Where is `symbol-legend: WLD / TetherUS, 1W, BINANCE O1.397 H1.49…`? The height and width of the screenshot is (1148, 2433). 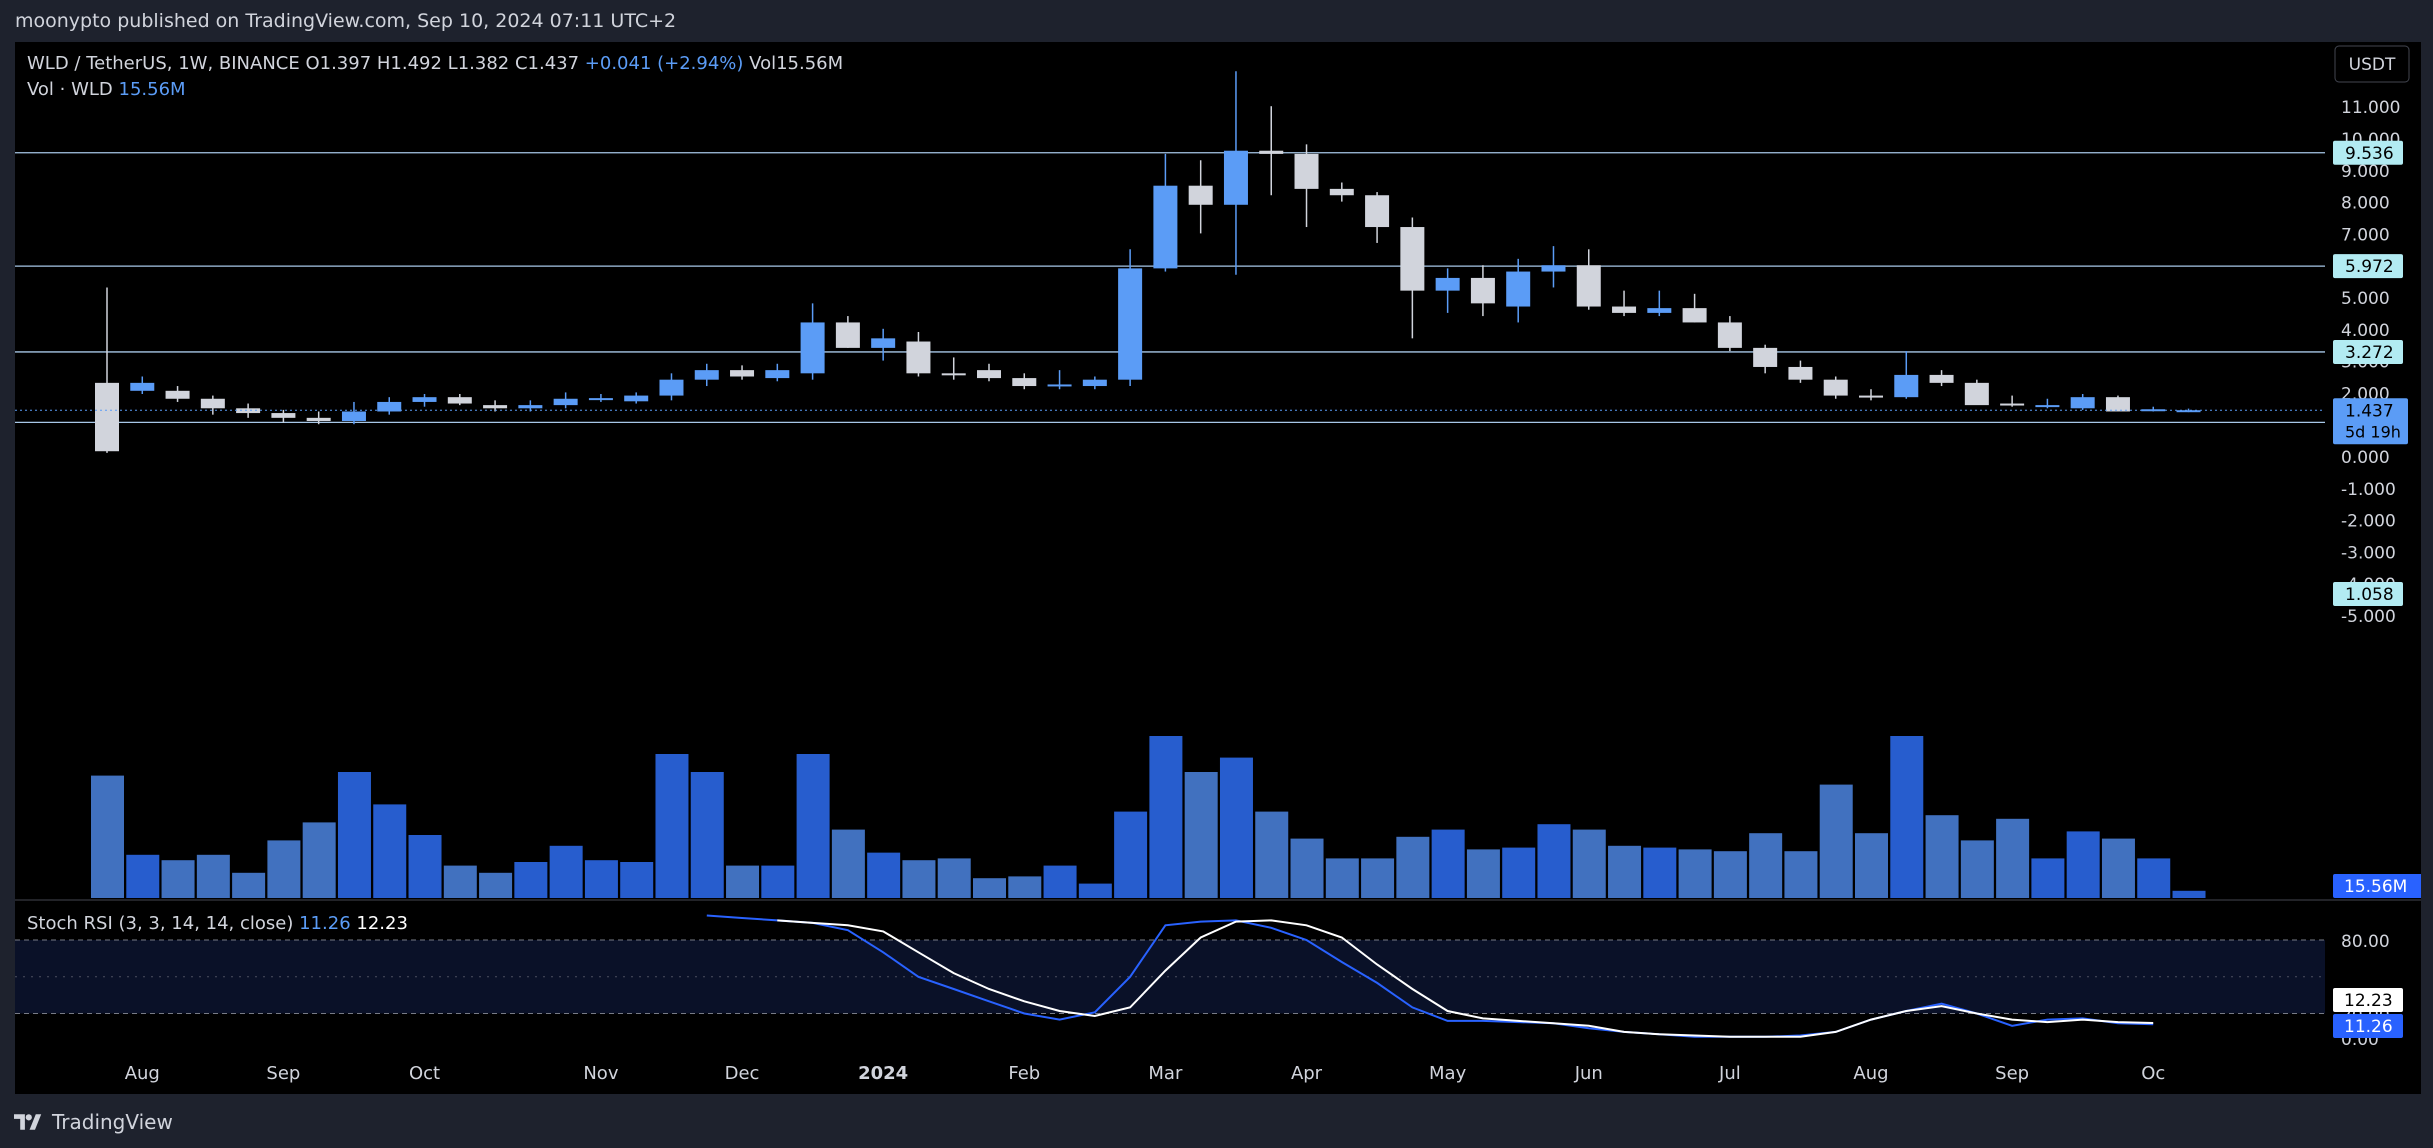
symbol-legend: WLD / TetherUS, 1W, BINANCE O1.397 H1.49… is located at coordinates (435, 63).